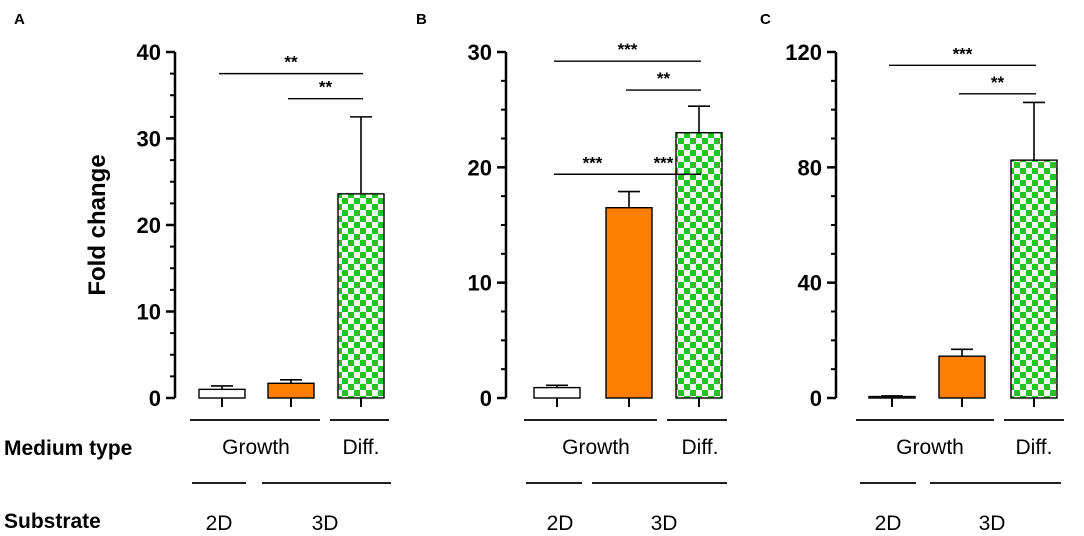 The width and height of the screenshot is (1084, 536). What do you see at coordinates (810, 167) in the screenshot?
I see `y-tick-label: 80` at bounding box center [810, 167].